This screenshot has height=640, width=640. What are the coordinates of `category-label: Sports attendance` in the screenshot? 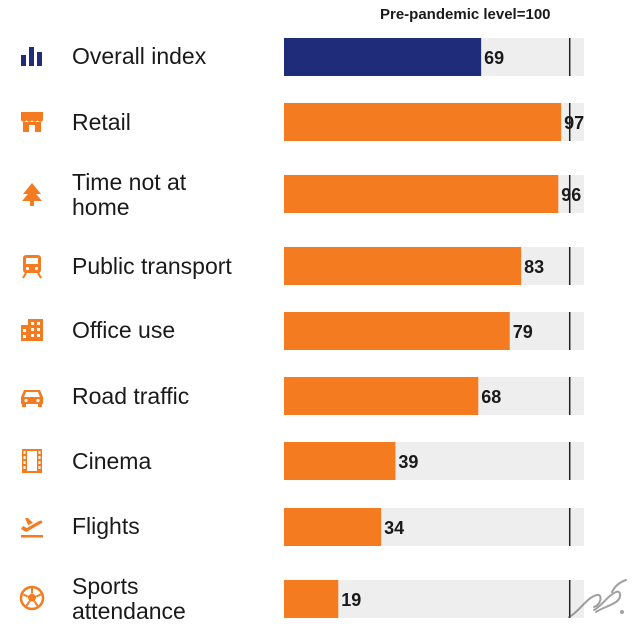 It's located at (129, 598).